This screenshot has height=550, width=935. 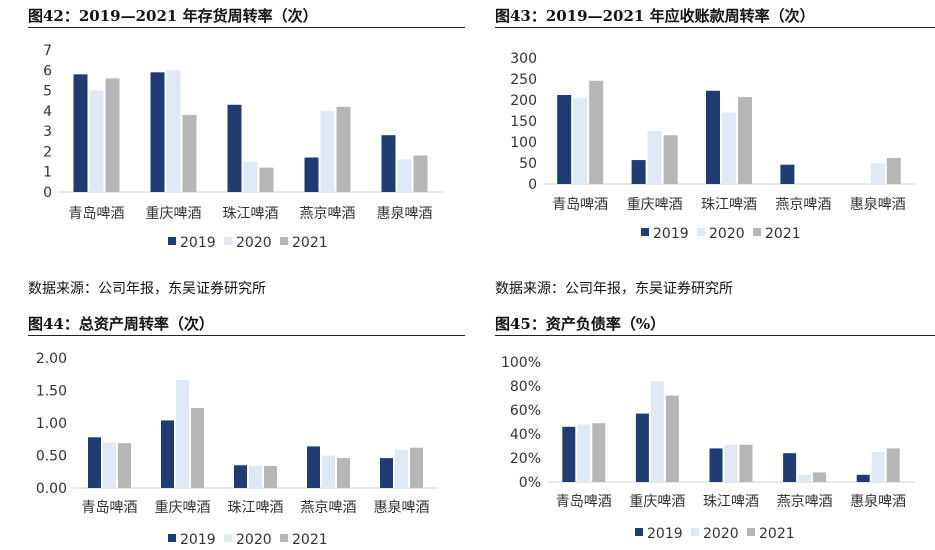 I want to click on y-tick-label: 150, so click(x=523, y=122).